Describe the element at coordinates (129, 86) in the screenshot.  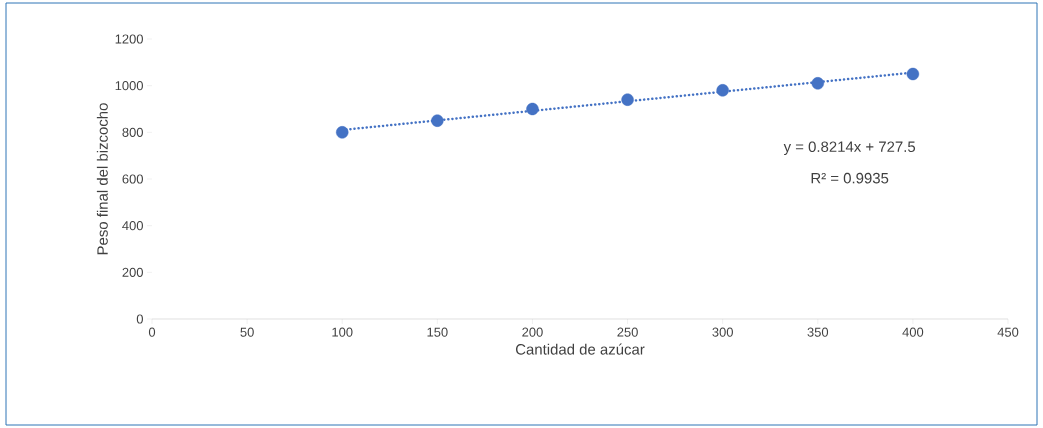
I see `y-tick-label: 1000` at that location.